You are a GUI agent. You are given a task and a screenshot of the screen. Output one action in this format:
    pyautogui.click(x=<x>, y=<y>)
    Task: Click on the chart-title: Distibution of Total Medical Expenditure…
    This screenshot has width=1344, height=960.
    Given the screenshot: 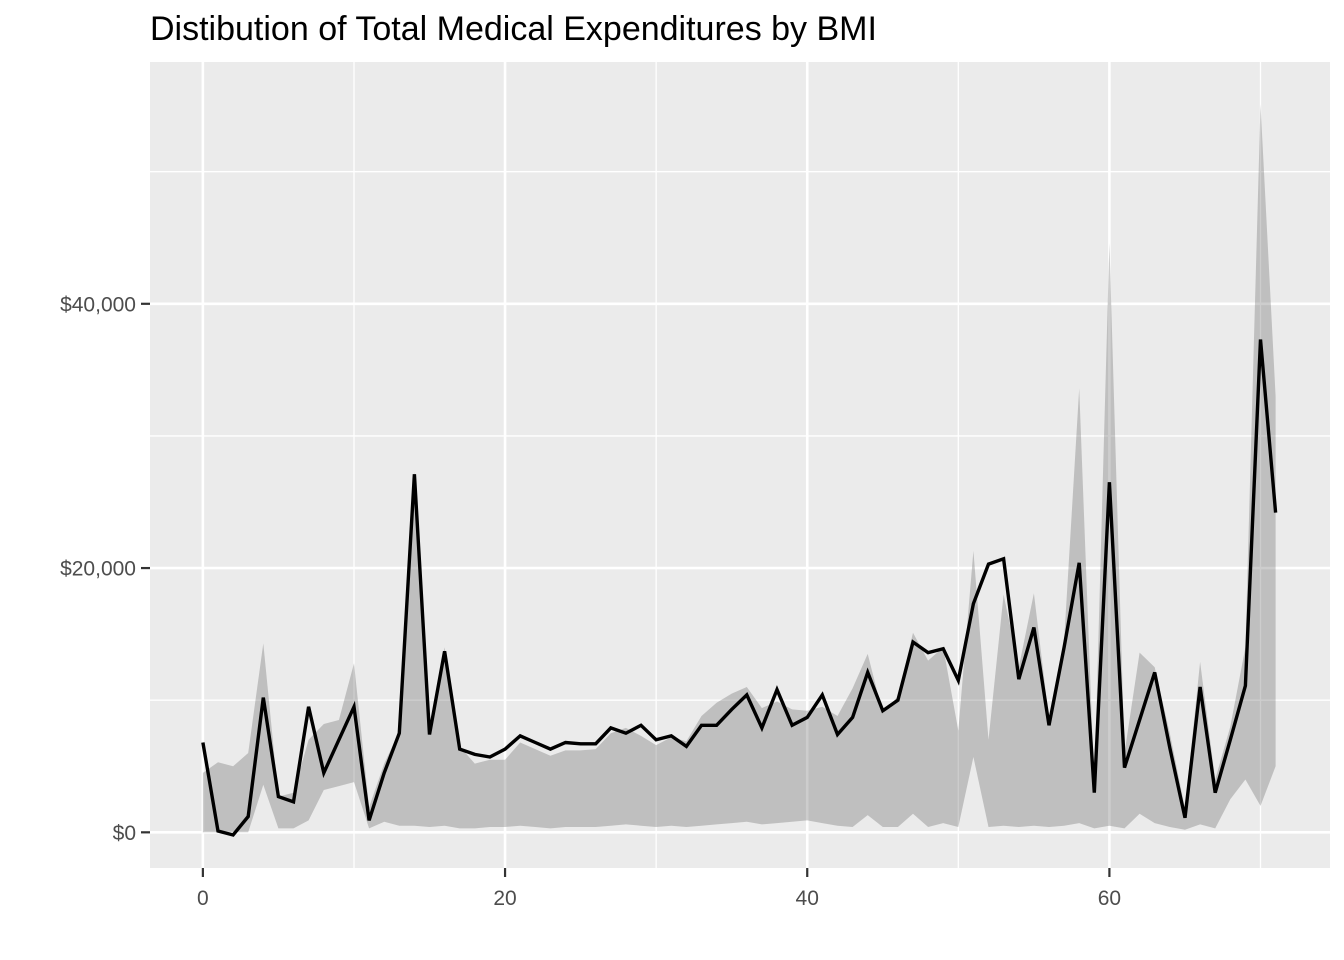 What is the action you would take?
    pyautogui.click(x=513, y=29)
    